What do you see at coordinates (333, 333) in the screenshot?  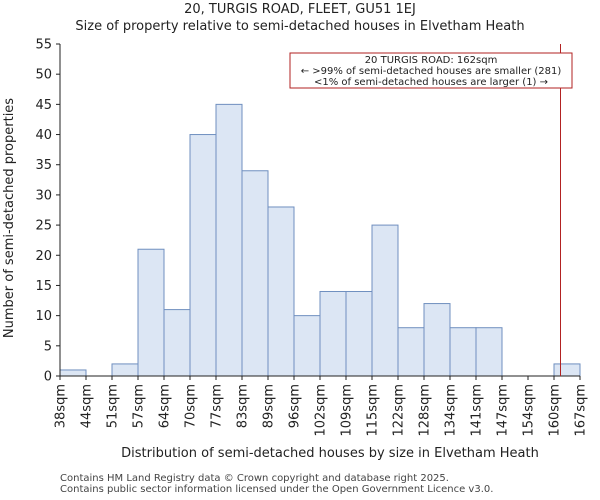 I see `bar-102sqm` at bounding box center [333, 333].